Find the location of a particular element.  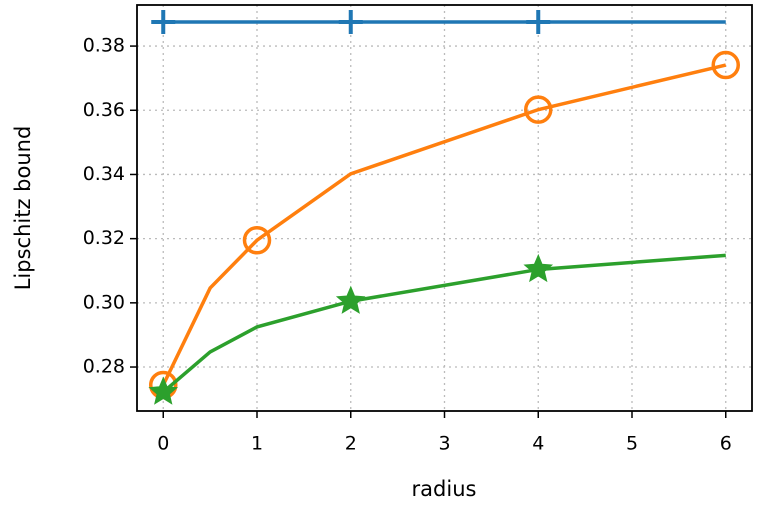

y-axis-label: Lipschitz bound is located at coordinates (23, 208).